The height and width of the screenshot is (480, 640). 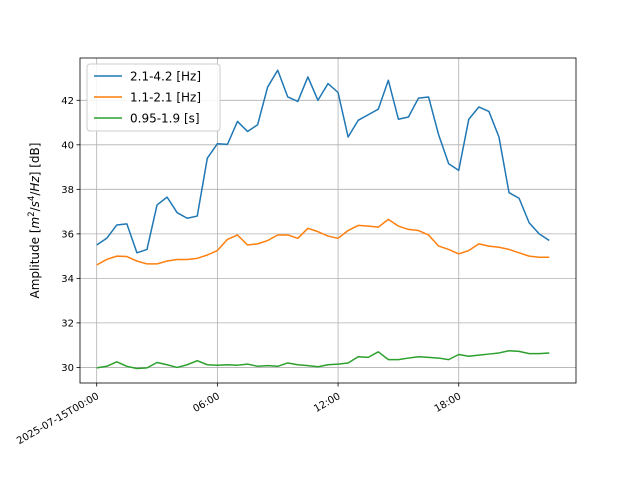 What do you see at coordinates (35, 204) in the screenshot?
I see `y-label-part: s` at bounding box center [35, 204].